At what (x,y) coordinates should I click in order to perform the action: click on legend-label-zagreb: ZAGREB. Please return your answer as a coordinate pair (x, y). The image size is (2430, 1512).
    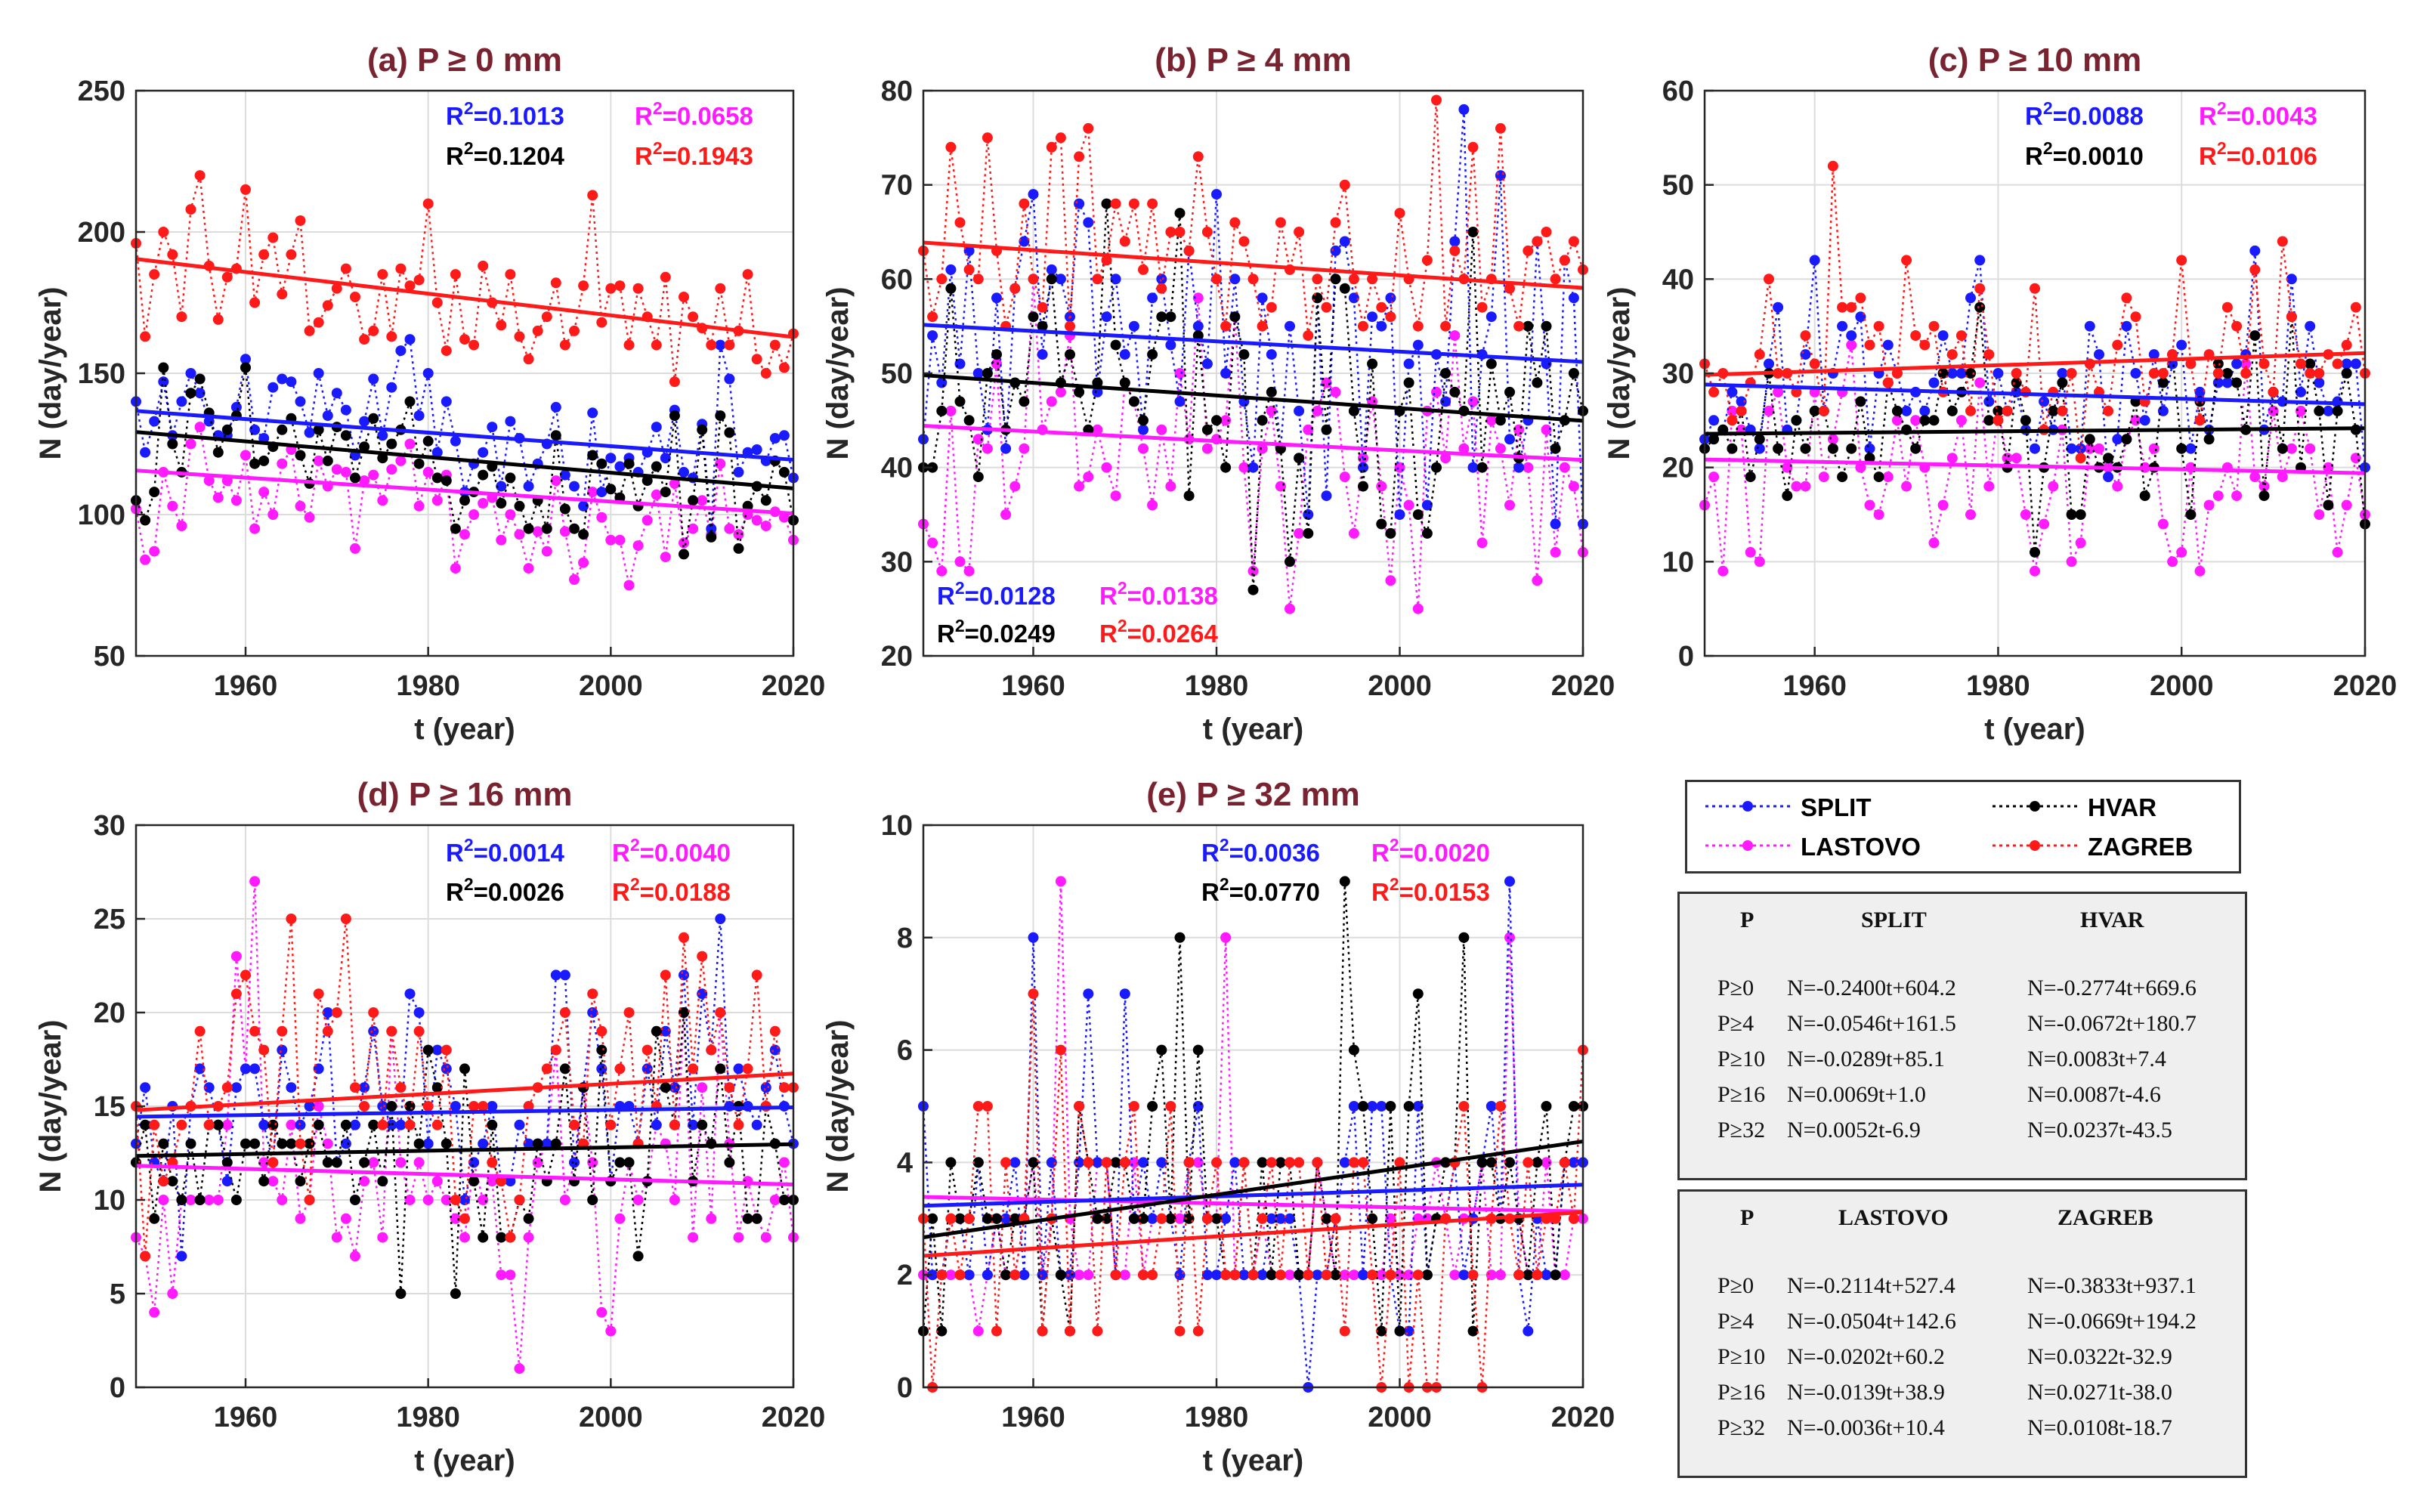
    Looking at the image, I should click on (2140, 847).